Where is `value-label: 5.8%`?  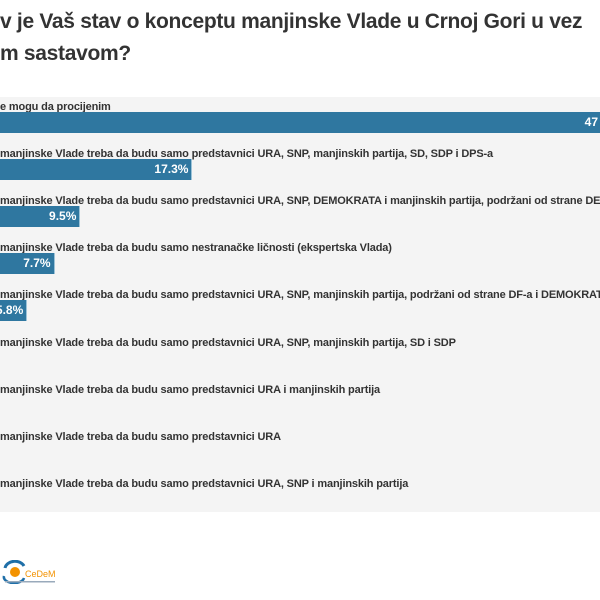 value-label: 5.8% is located at coordinates (12, 310).